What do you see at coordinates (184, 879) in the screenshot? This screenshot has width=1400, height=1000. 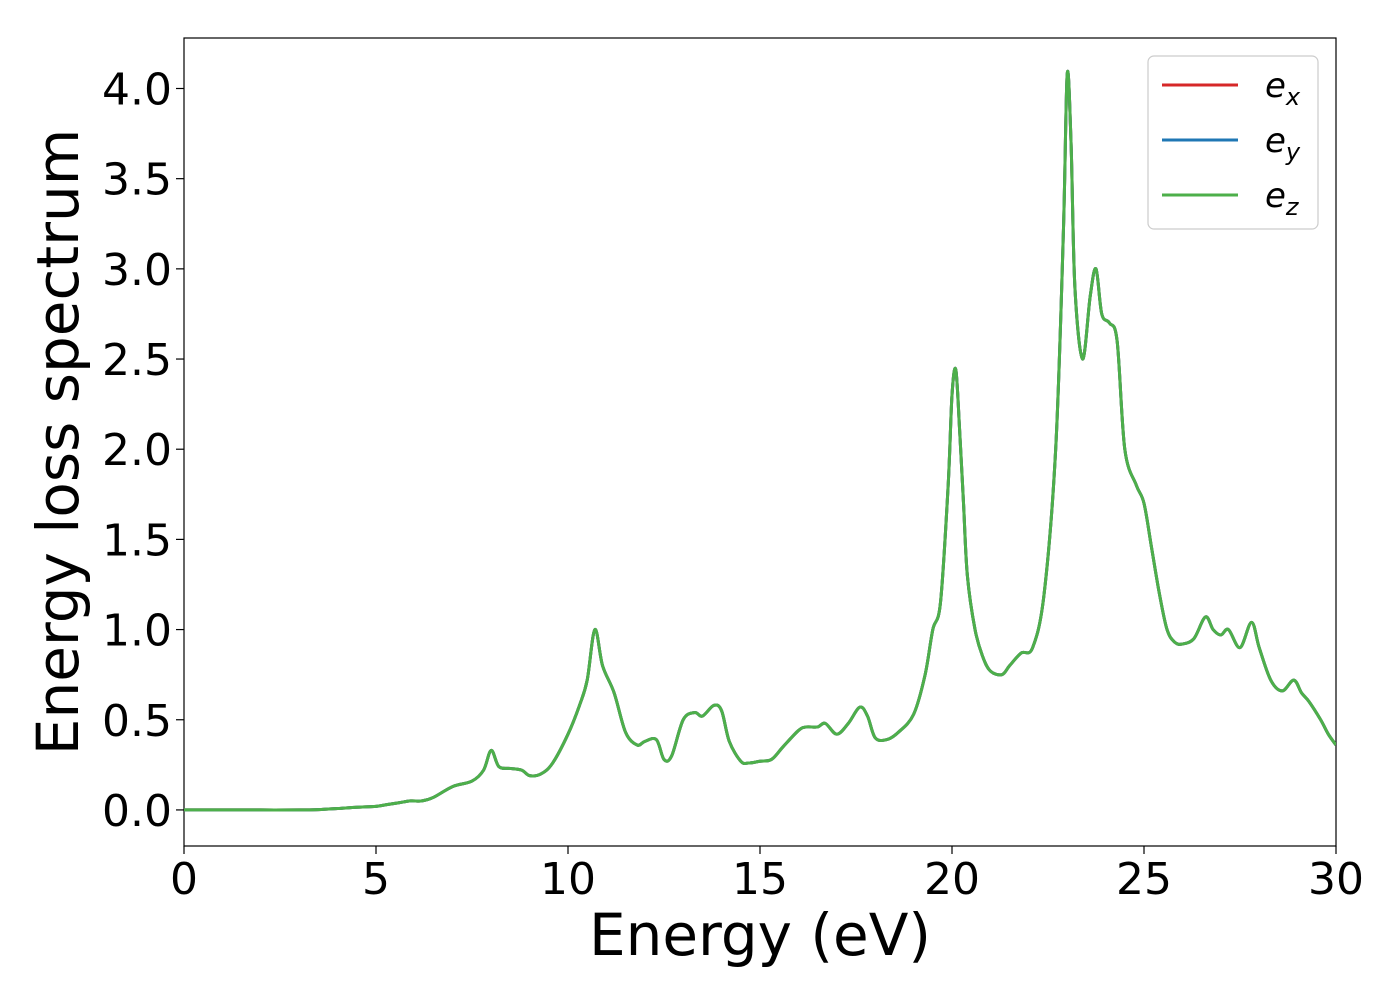 I see `x-tick-label: 0` at bounding box center [184, 879].